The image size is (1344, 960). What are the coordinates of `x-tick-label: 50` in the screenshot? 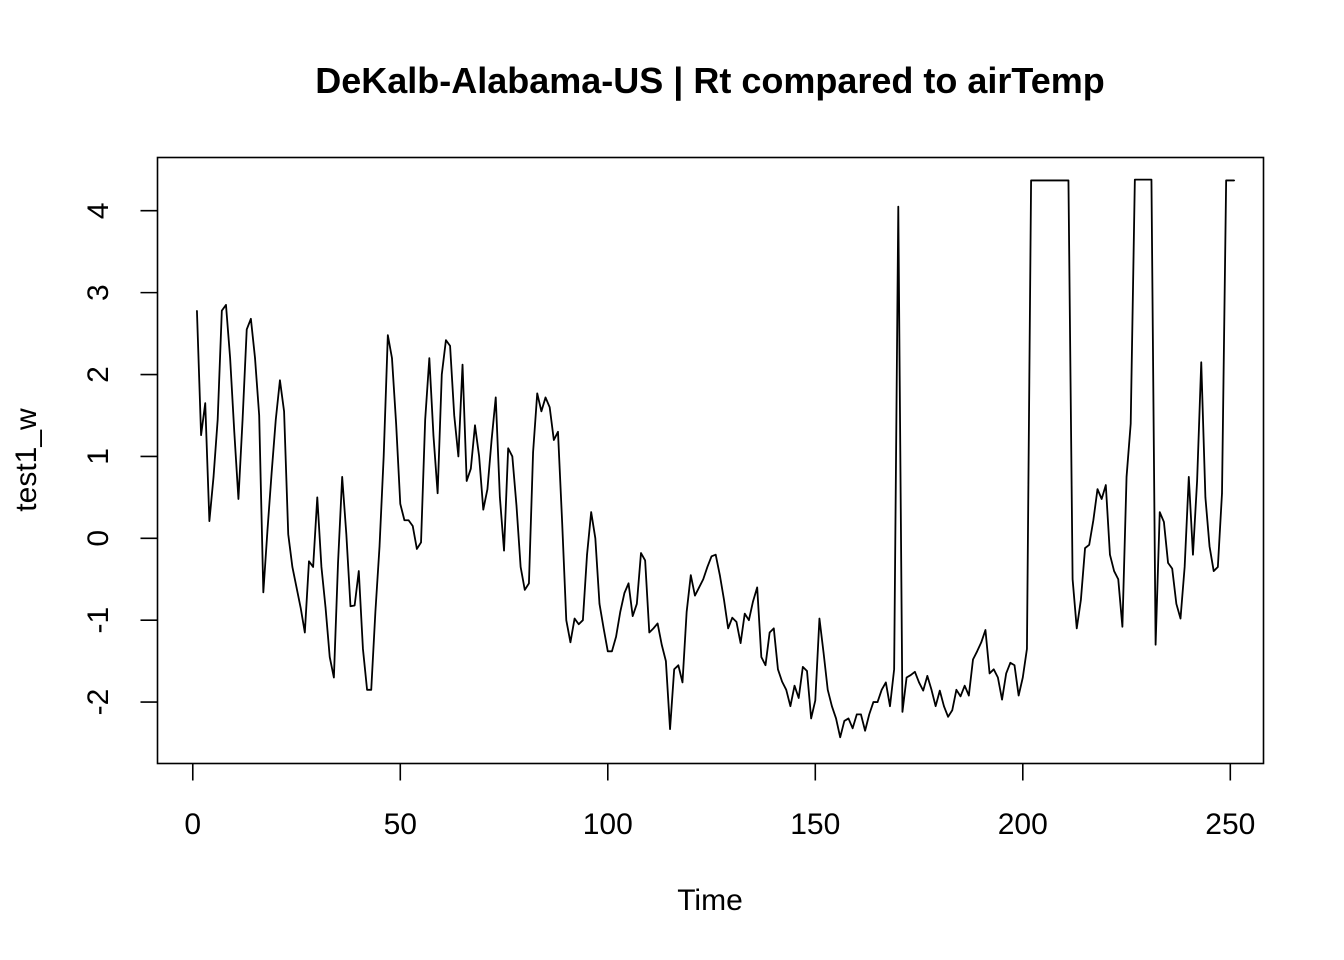 It's located at (400, 824).